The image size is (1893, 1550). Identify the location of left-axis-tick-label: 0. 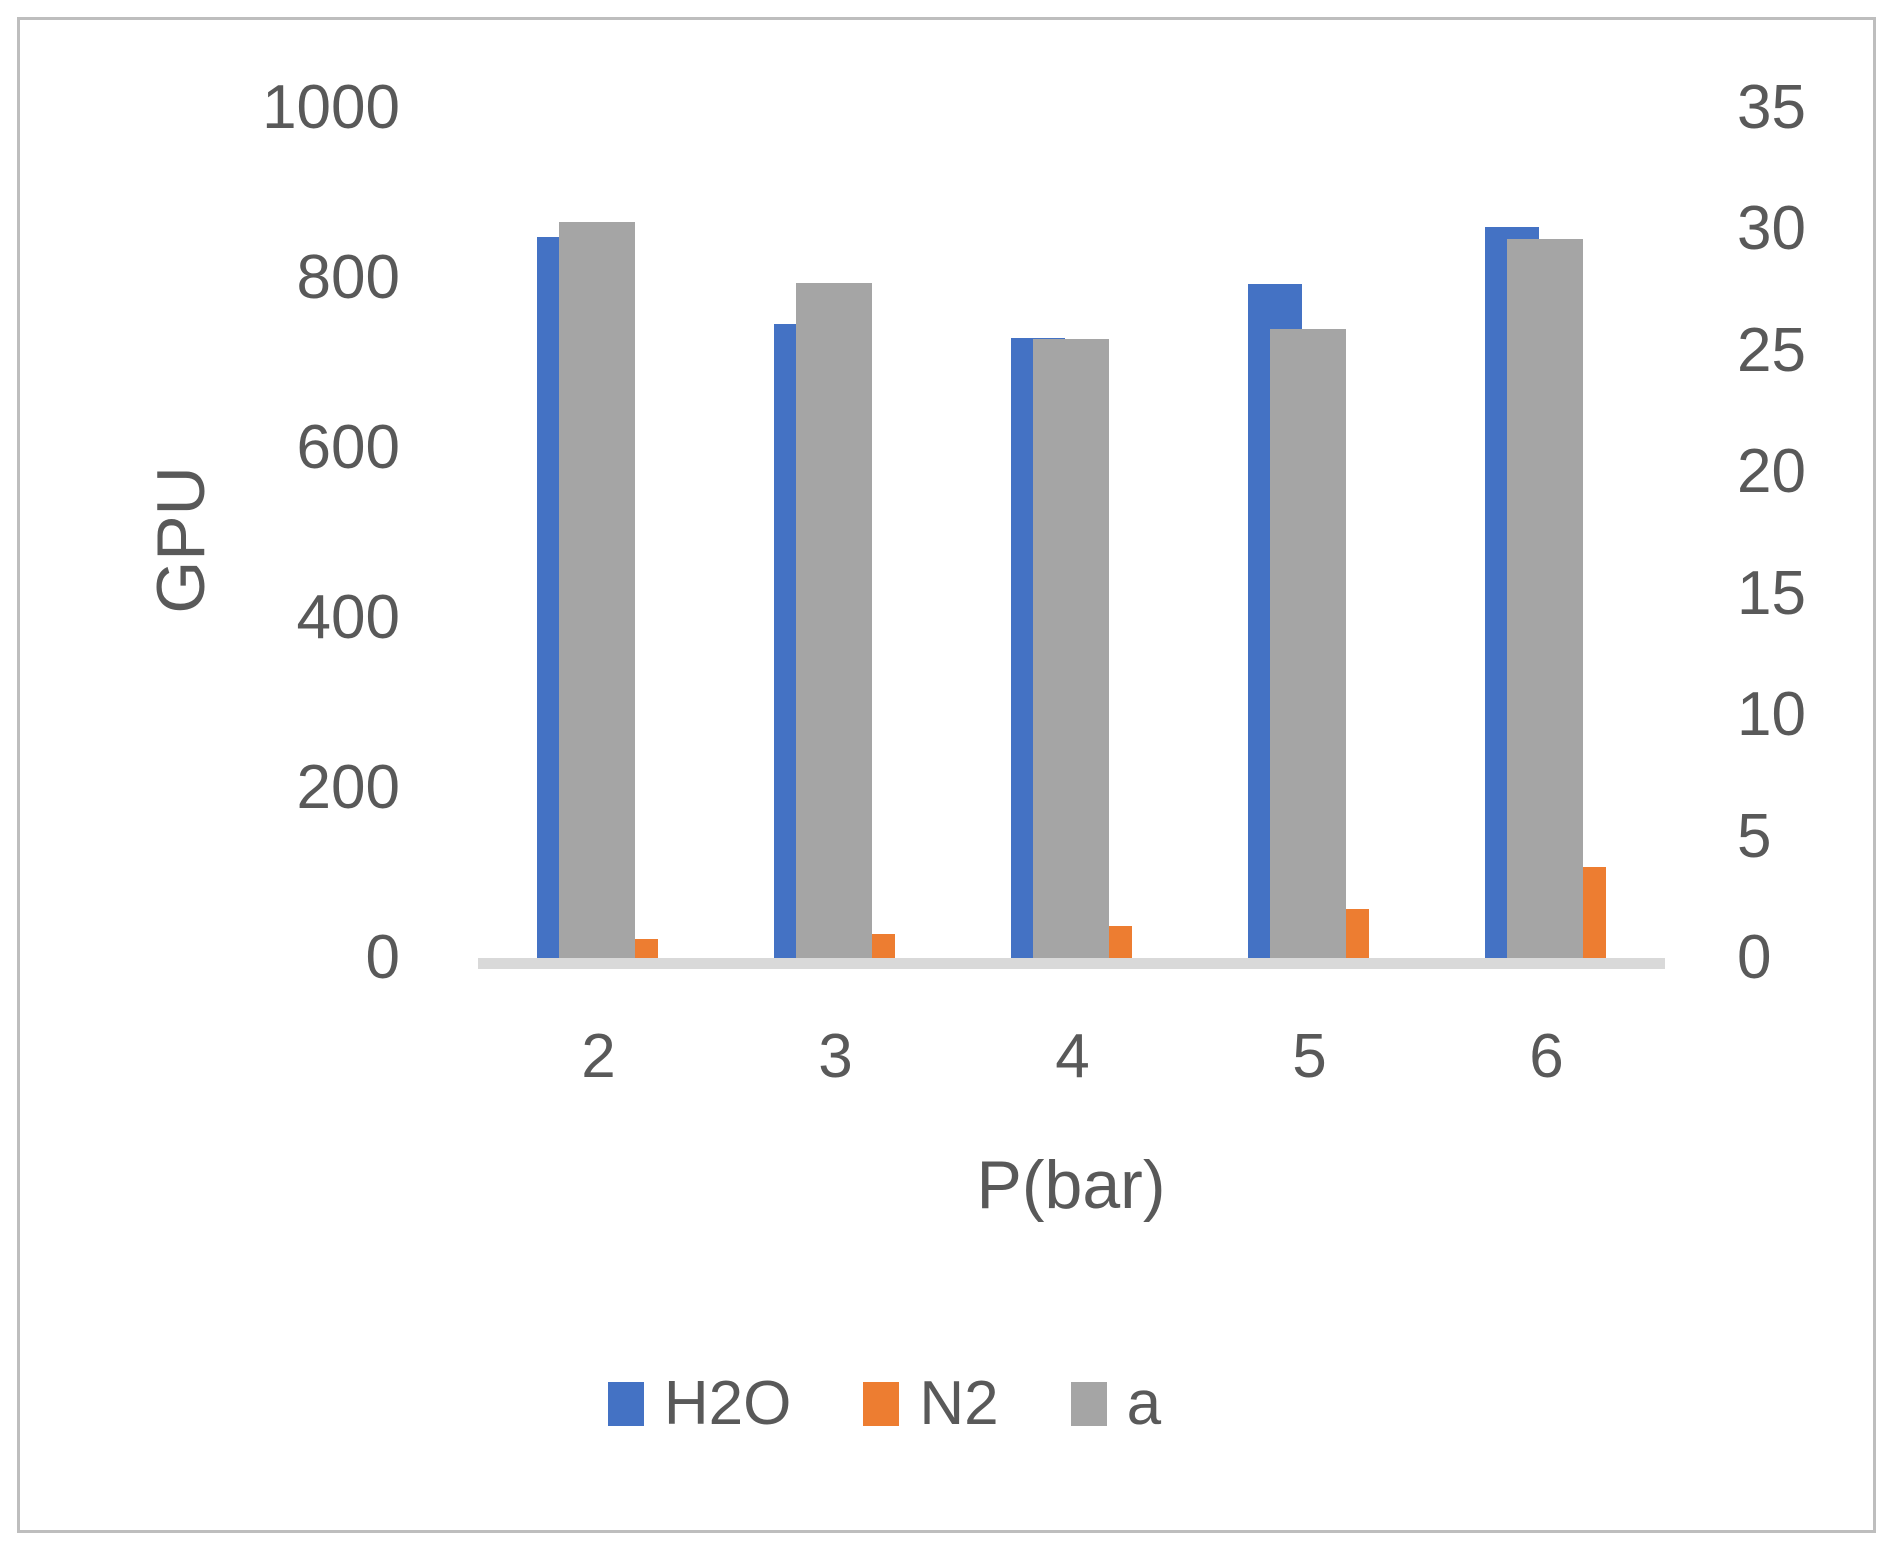
(382, 957).